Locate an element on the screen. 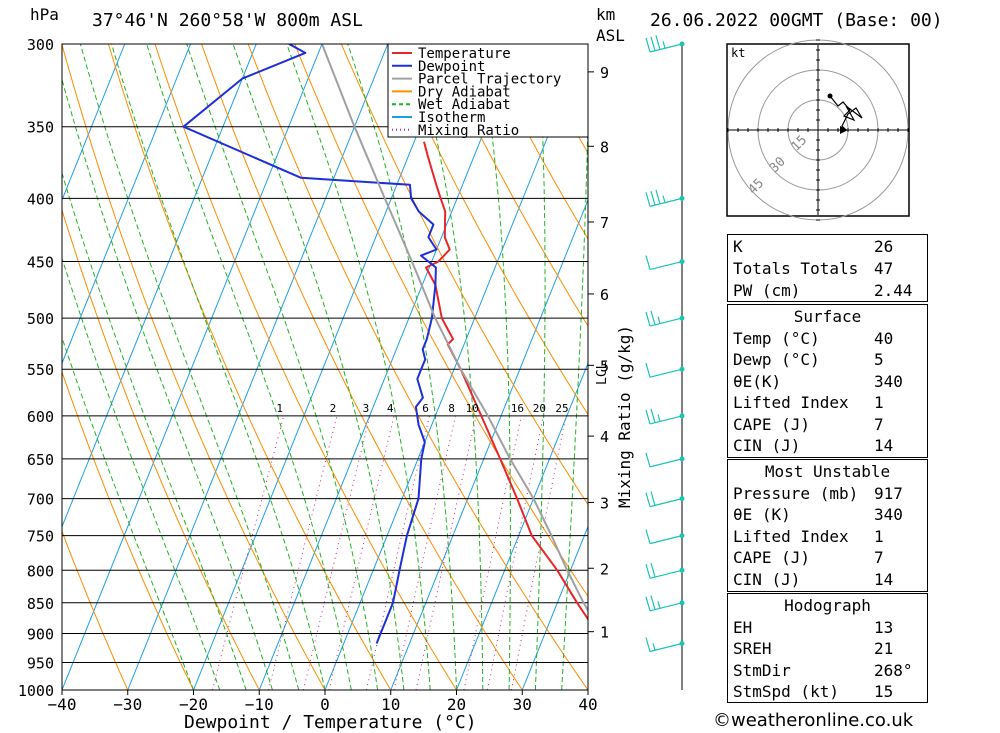 The width and height of the screenshot is (1000, 733). km-label: km is located at coordinates (605, 14).